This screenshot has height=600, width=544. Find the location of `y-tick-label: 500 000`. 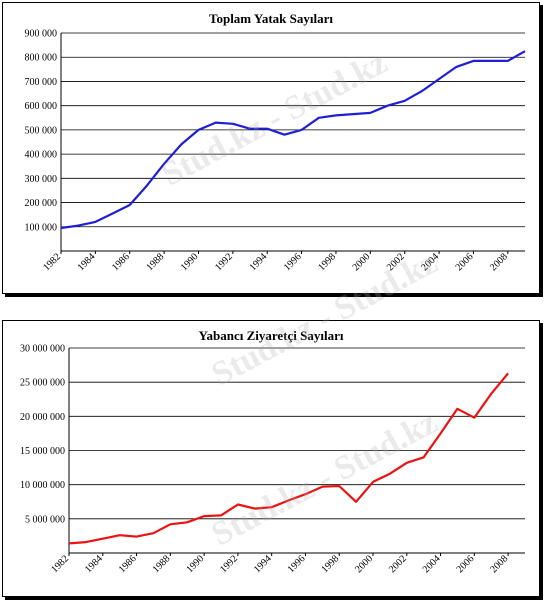

y-tick-label: 500 000 is located at coordinates (41, 130).